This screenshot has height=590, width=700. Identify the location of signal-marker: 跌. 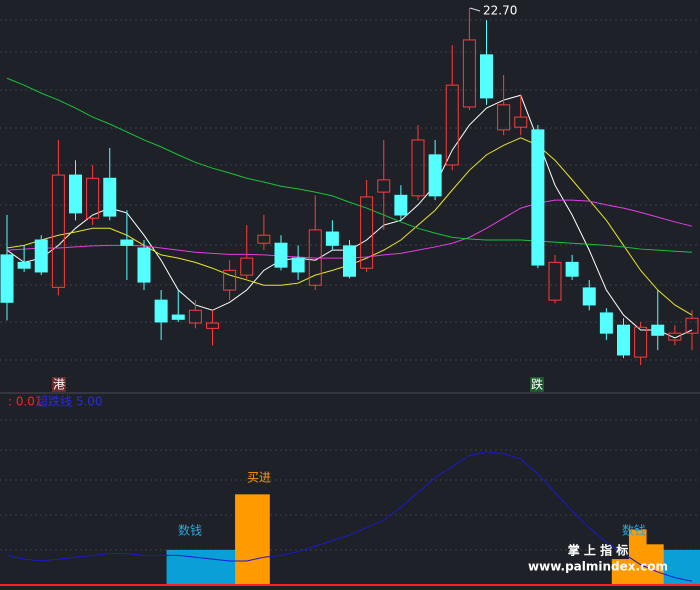
(537, 384).